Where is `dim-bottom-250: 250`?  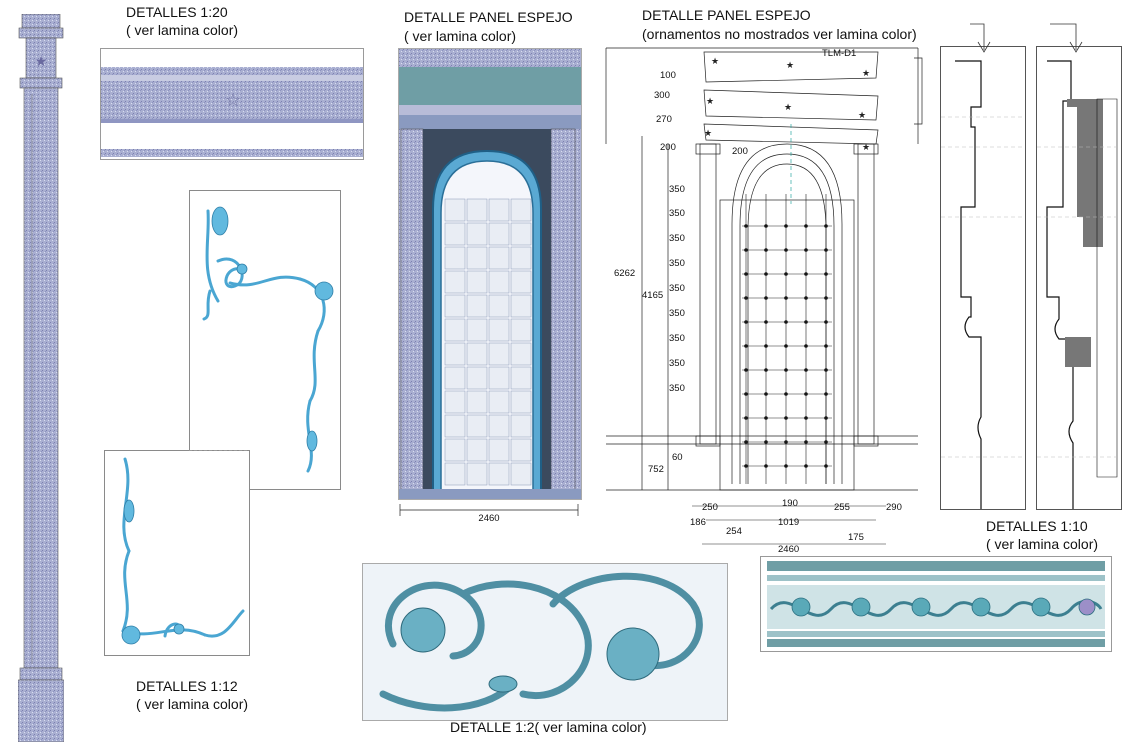
dim-bottom-250: 250 is located at coordinates (710, 507).